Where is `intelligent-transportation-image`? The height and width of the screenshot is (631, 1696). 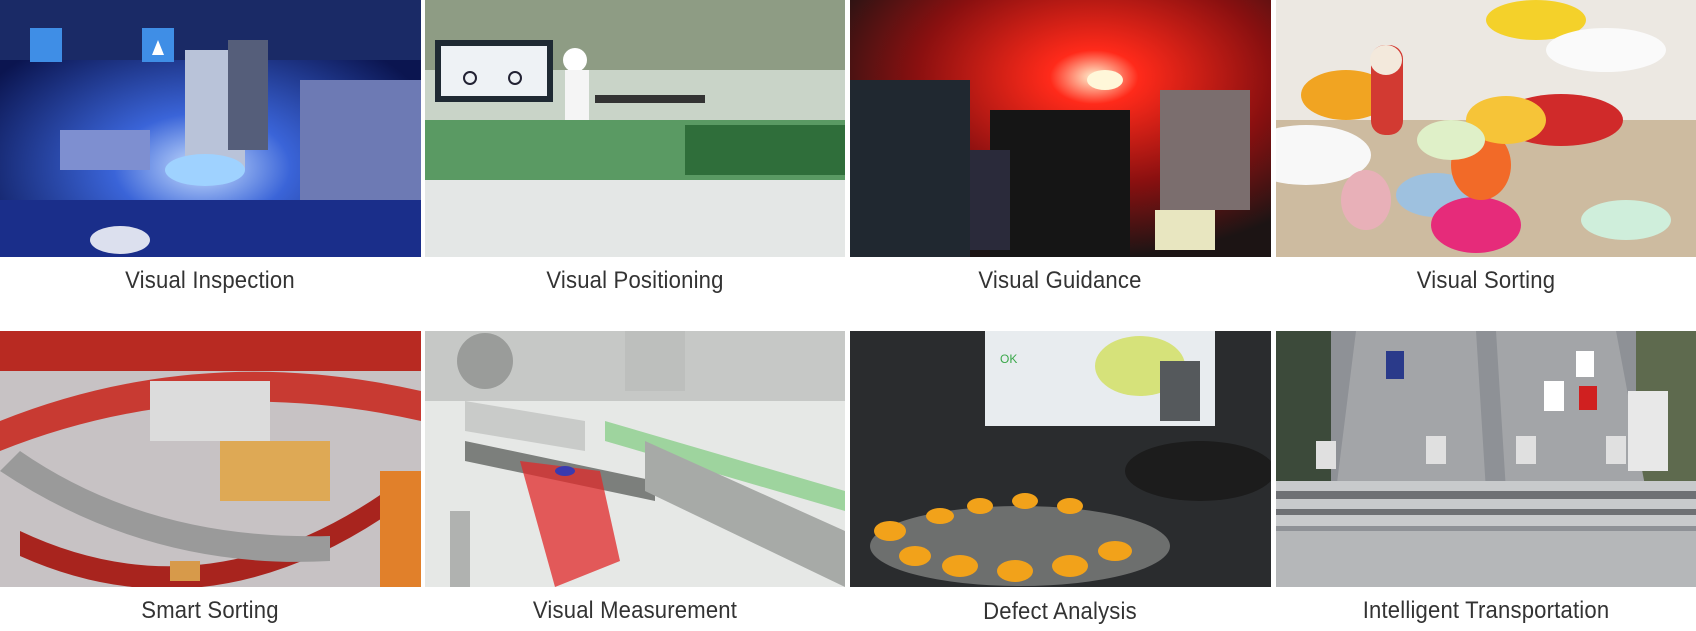
intelligent-transportation-image is located at coordinates (1486, 459).